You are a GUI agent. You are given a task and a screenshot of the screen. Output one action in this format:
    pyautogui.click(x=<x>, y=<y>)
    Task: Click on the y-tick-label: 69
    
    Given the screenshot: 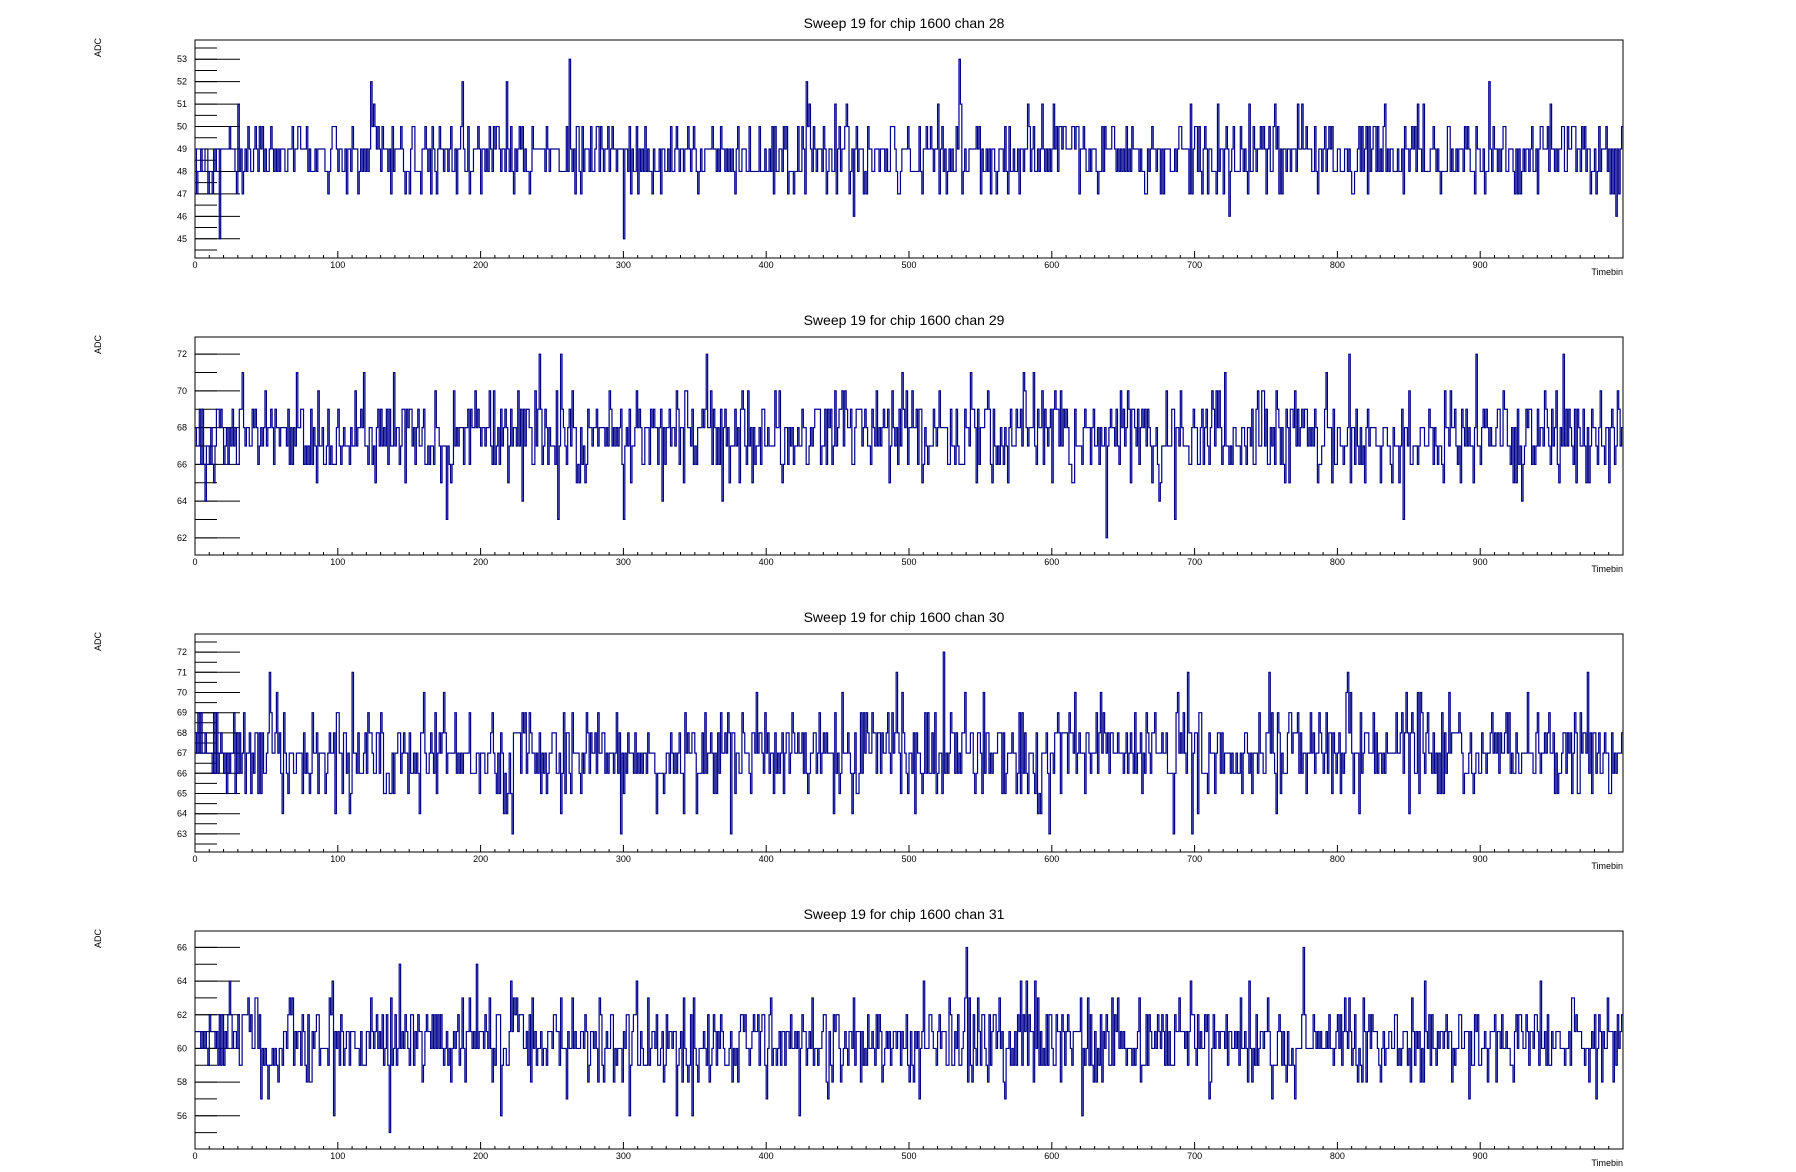 What is the action you would take?
    pyautogui.click(x=182, y=713)
    